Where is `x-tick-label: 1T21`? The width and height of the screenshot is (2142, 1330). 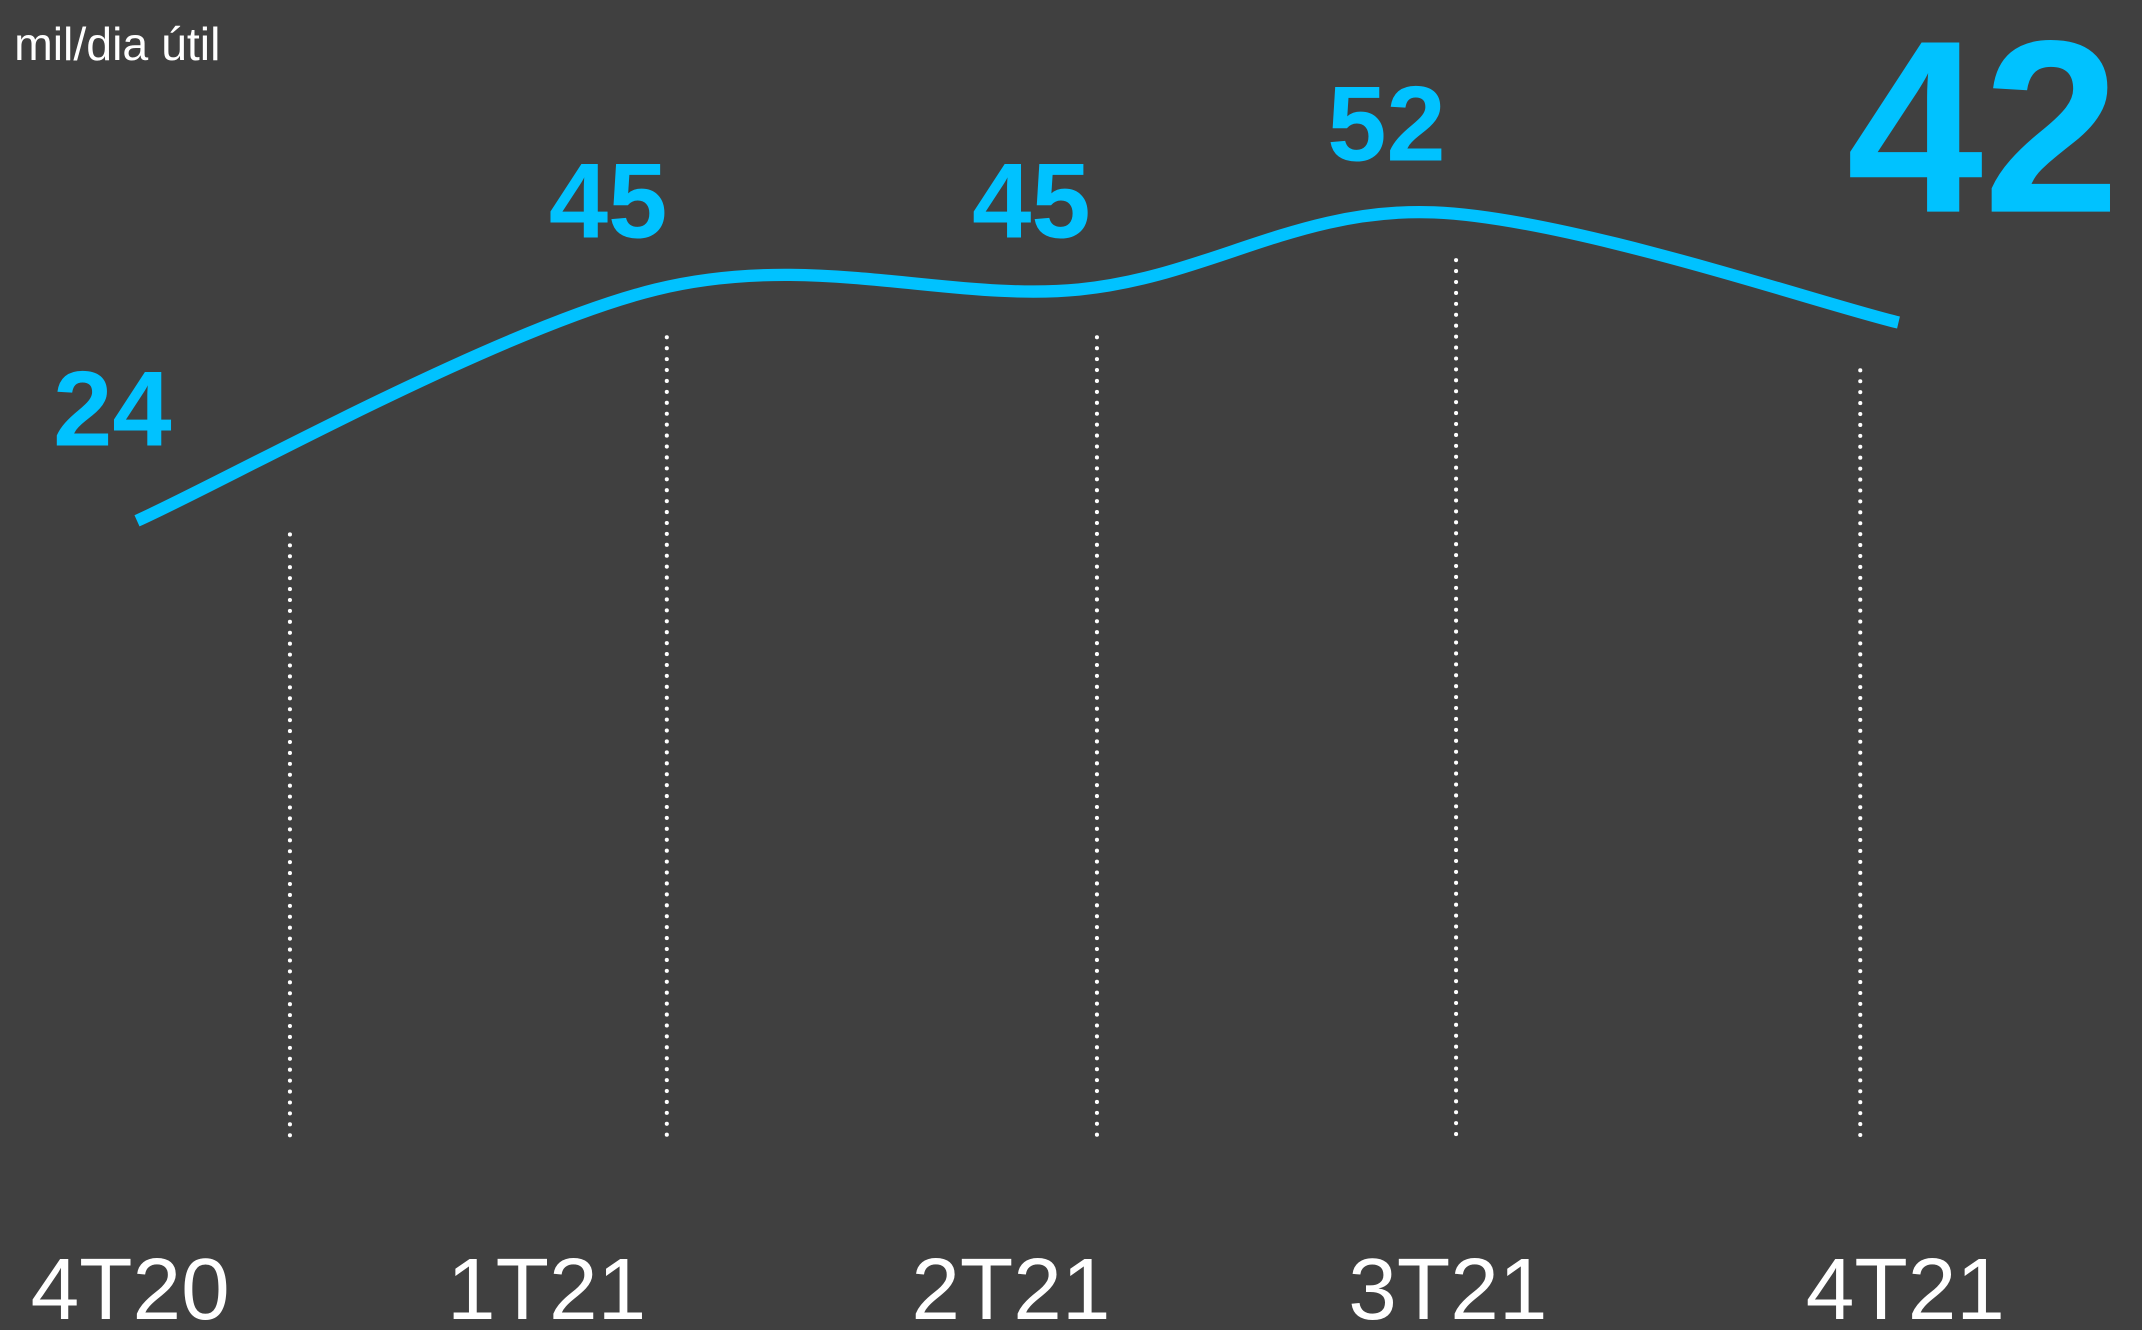 x-tick-label: 1T21 is located at coordinates (546, 1285).